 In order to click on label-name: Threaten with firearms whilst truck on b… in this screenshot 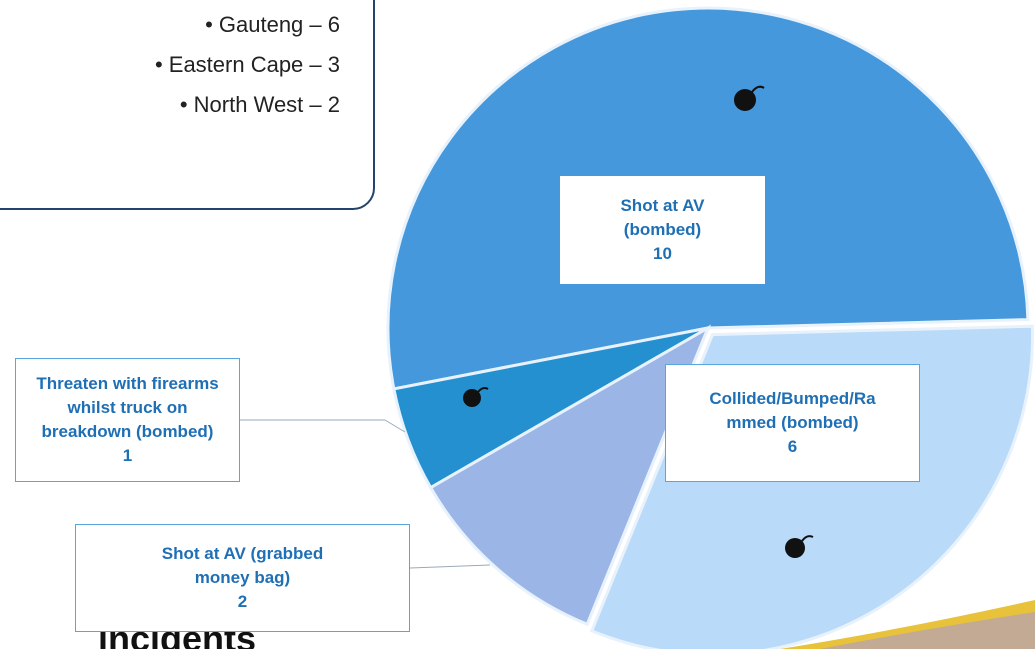, I will do `click(127, 407)`.